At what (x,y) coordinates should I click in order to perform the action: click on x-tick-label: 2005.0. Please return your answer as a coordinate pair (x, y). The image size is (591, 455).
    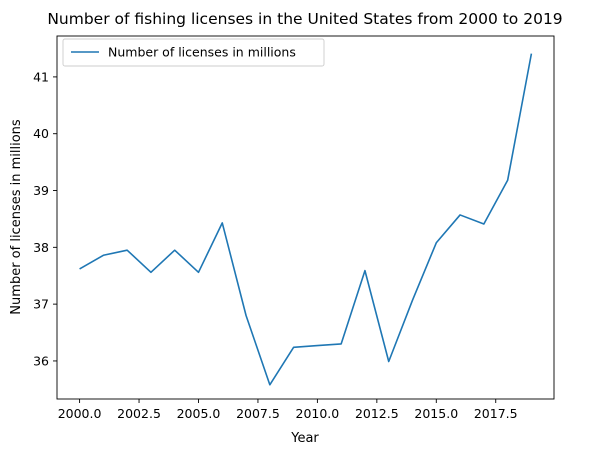
    Looking at the image, I should click on (199, 413).